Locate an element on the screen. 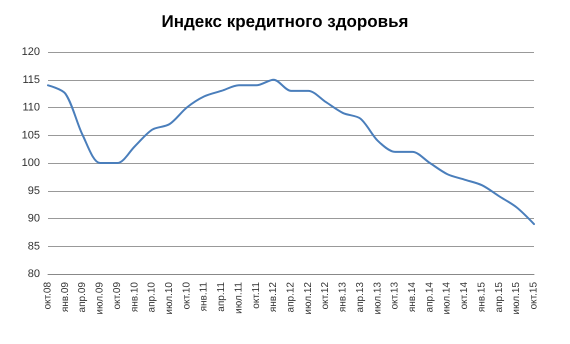 Image resolution: width=570 pixels, height=344 pixels. x-tick-label: апр.09 is located at coordinates (82, 297).